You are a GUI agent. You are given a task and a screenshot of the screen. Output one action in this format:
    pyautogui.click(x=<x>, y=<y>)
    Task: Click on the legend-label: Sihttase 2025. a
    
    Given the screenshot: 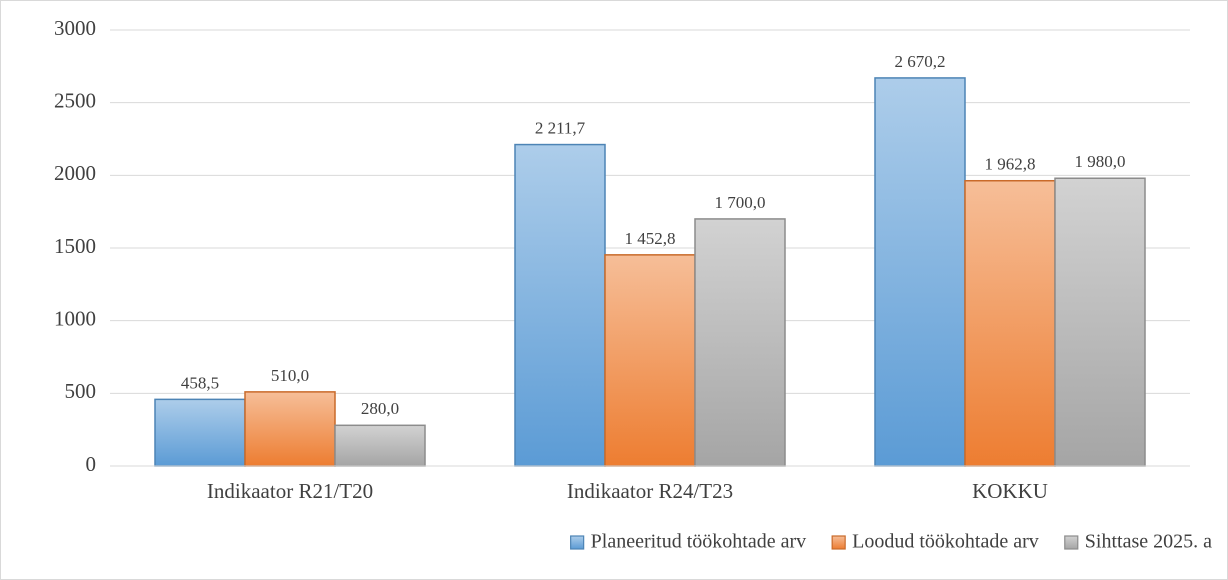 What is the action you would take?
    pyautogui.click(x=1148, y=542)
    